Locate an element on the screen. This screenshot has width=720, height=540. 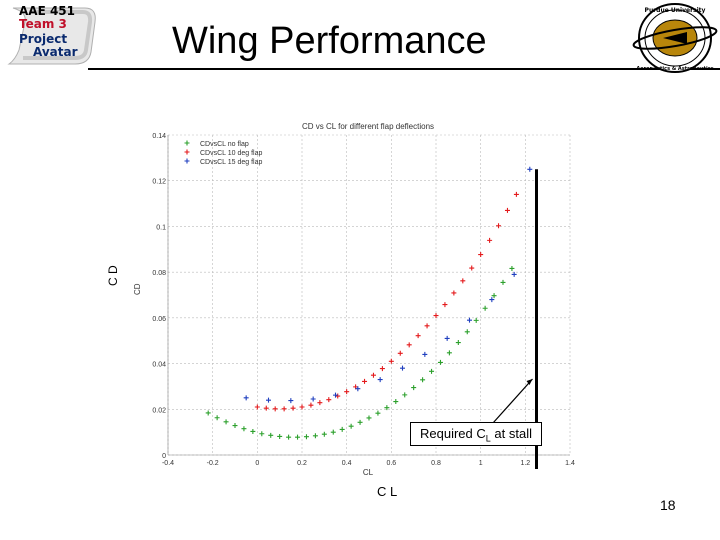
x-tick-label: 0 is located at coordinates (257, 463).